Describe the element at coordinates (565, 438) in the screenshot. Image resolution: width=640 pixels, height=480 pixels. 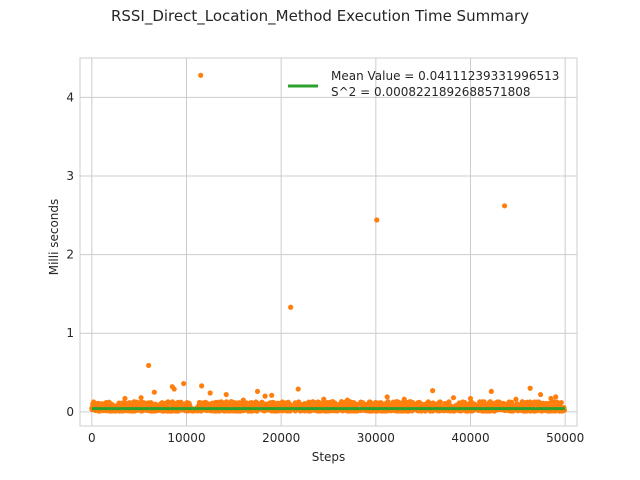
I see `x-tick-label: 50000` at that location.